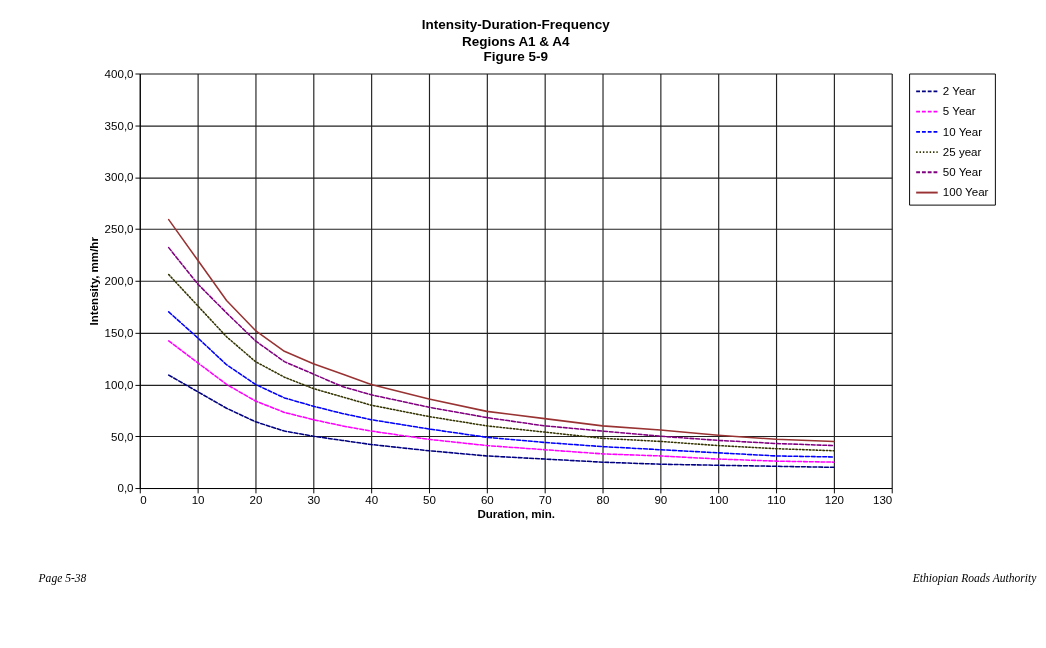 This screenshot has width=1046, height=648. I want to click on y-tick-label: 0,0, so click(125, 488).